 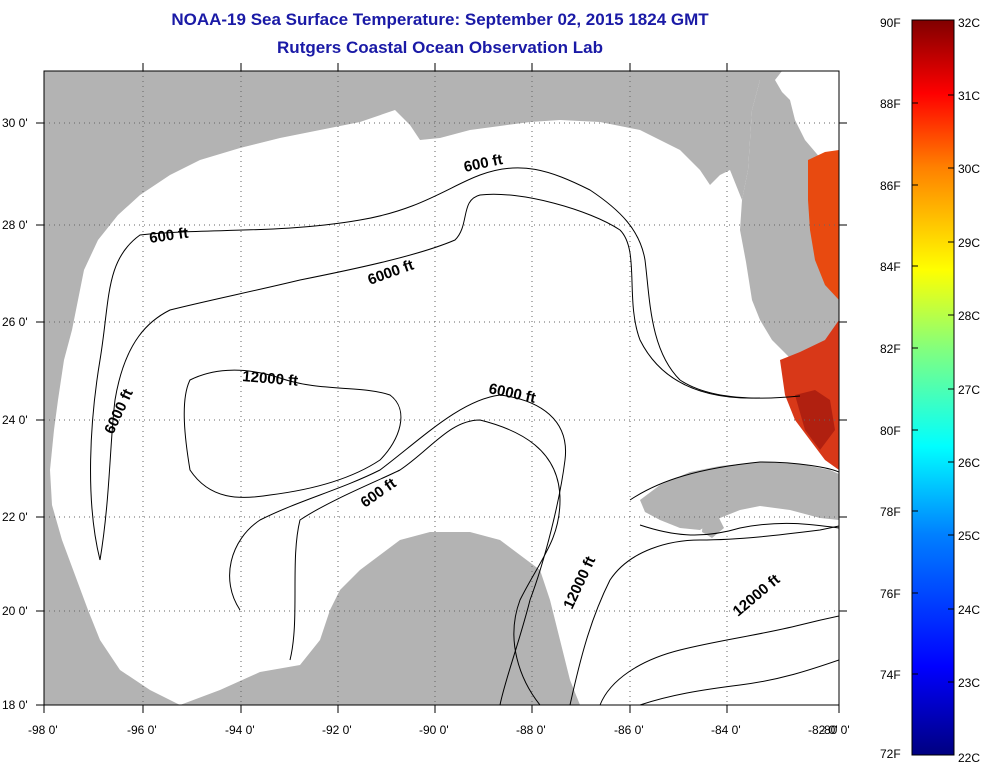 I want to click on cb-c-23: 23C, so click(x=969, y=683).